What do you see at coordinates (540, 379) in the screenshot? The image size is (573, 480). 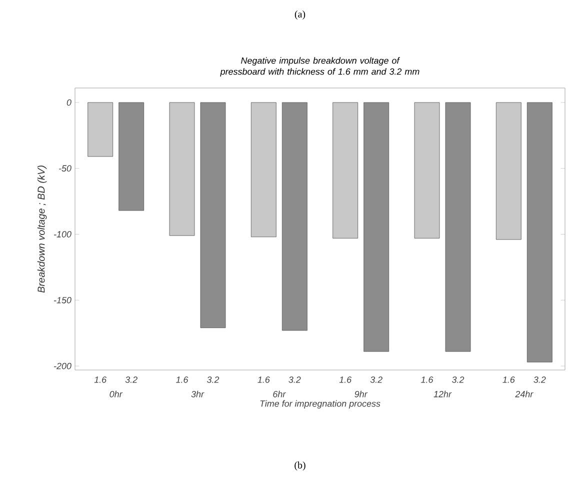 I see `series-label: 3.2` at bounding box center [540, 379].